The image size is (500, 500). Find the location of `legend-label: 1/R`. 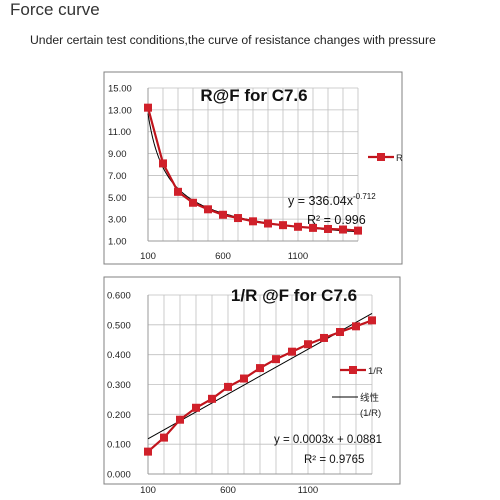

legend-label: 1/R is located at coordinates (375, 371).